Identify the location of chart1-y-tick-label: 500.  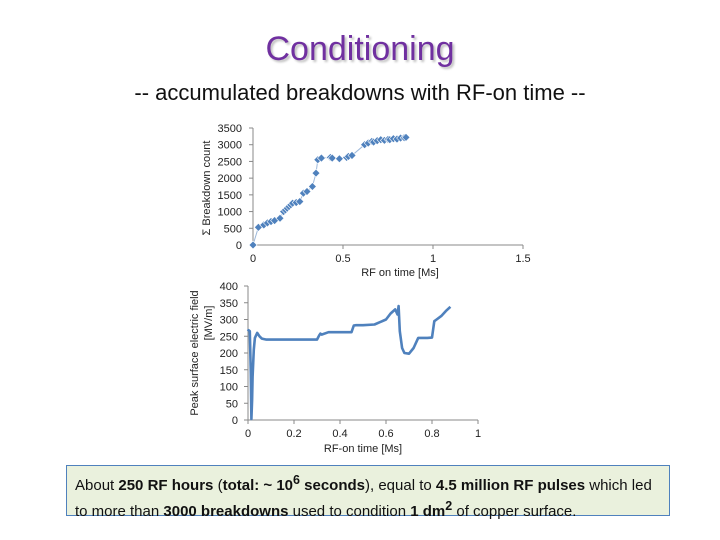
(233, 229).